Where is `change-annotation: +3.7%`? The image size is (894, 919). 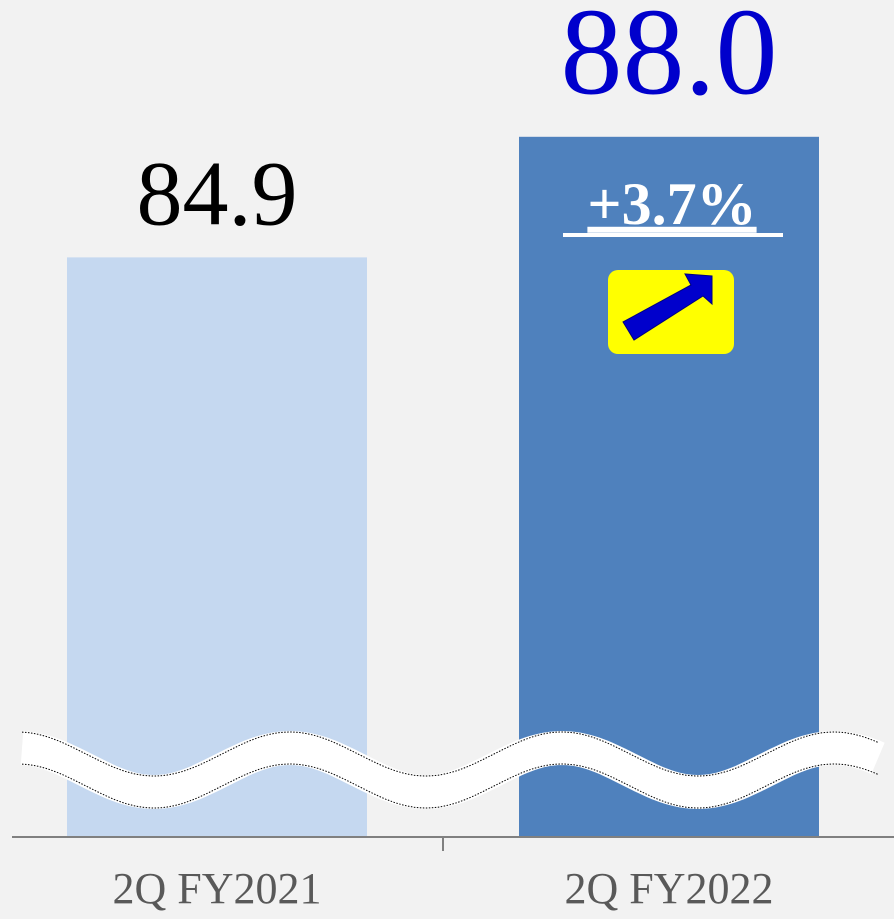
change-annotation: +3.7% is located at coordinates (671, 204).